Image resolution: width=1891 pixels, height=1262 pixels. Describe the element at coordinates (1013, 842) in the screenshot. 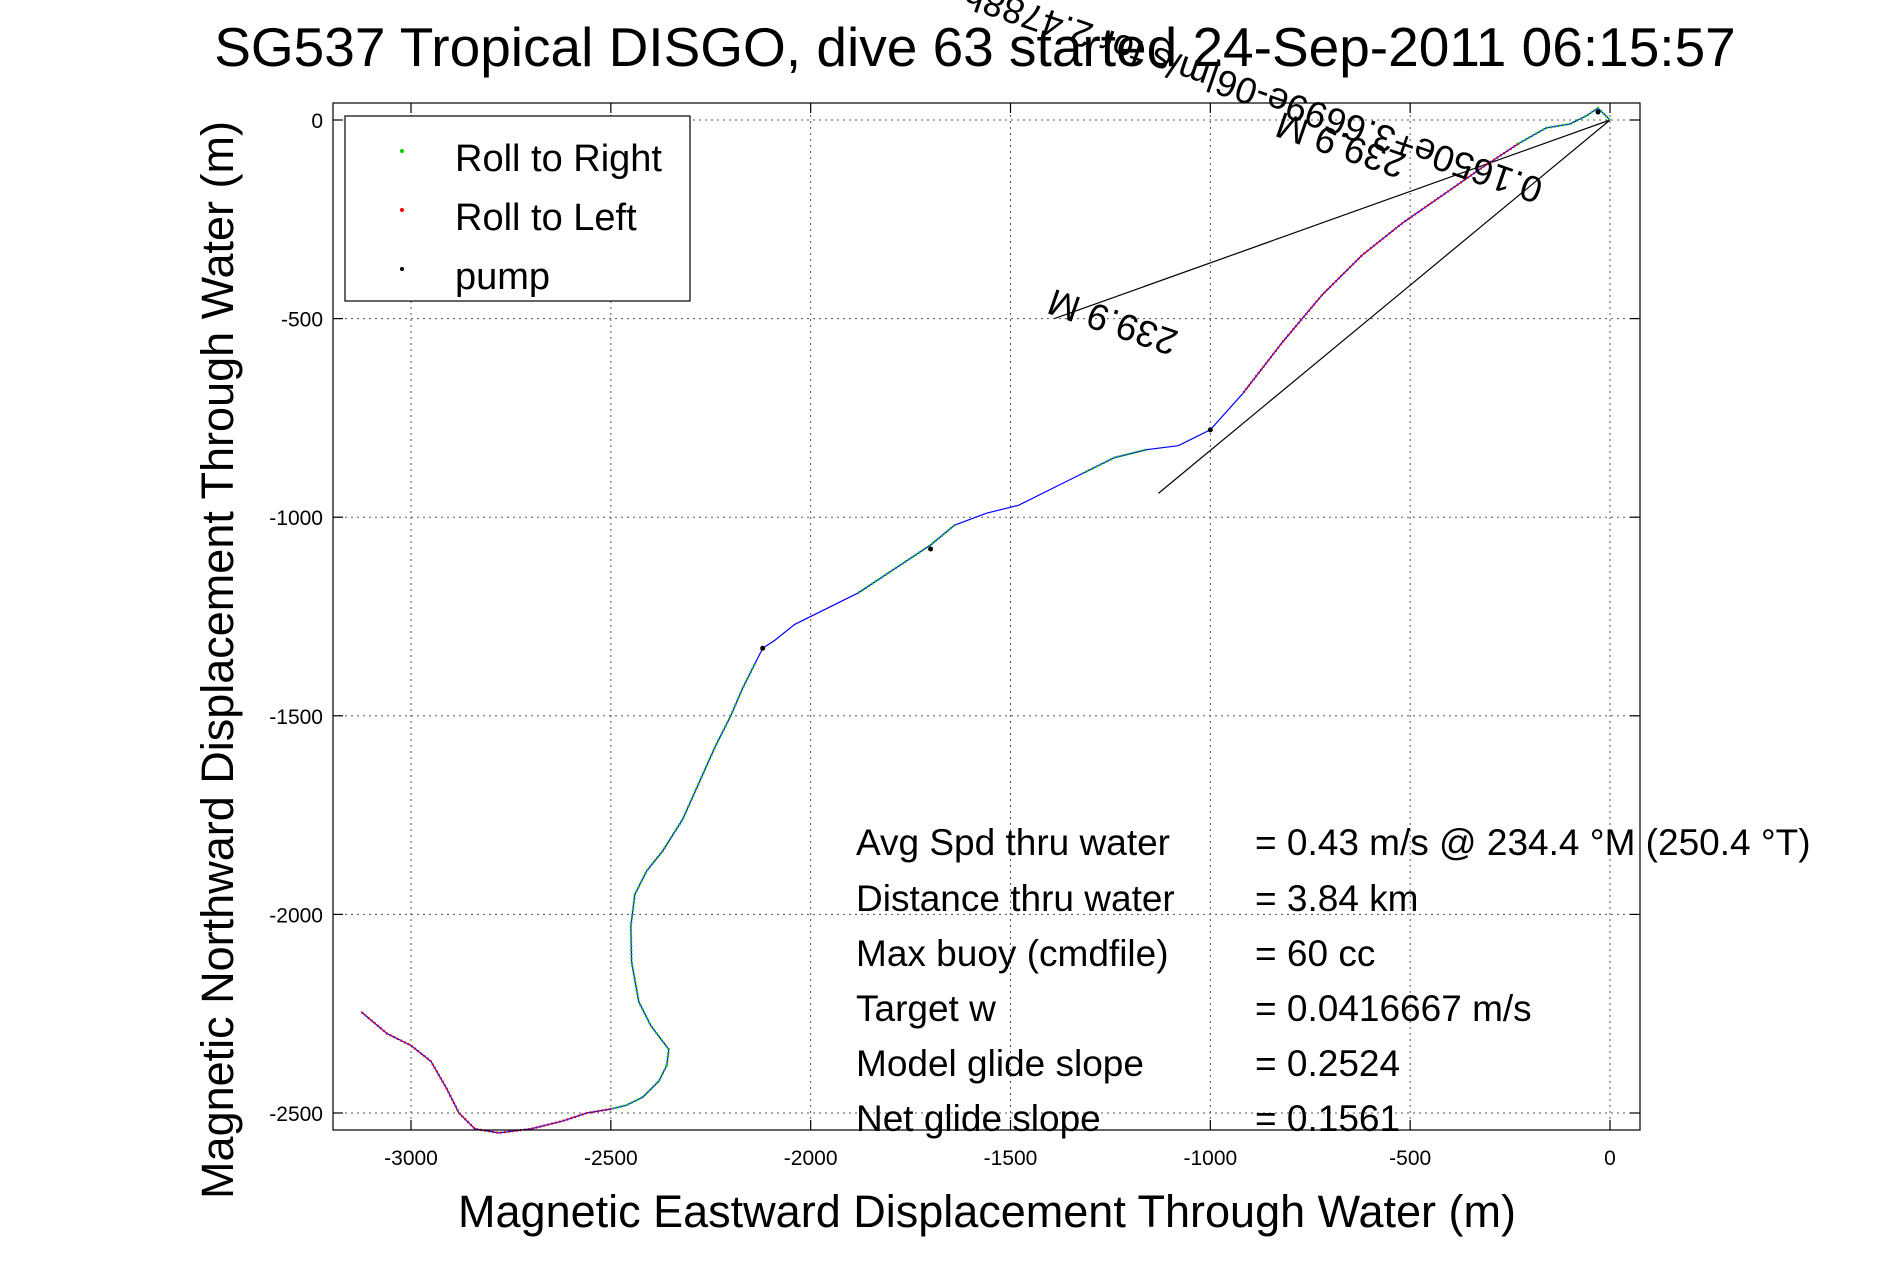

I see `stat-label-avg-speed: Avg Spd thru water` at that location.